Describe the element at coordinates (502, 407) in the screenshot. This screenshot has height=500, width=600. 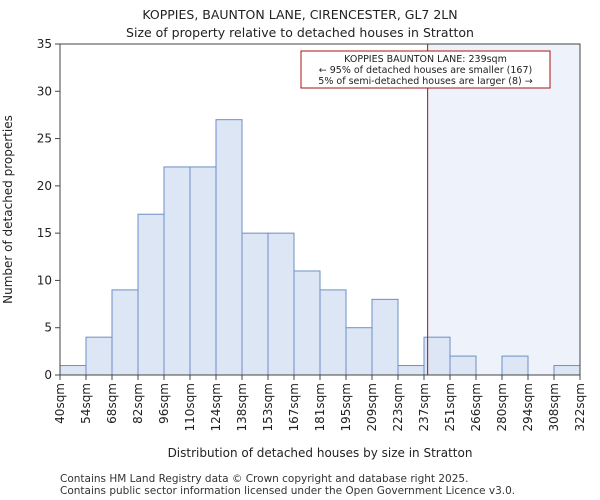
I see `x-tick-label: 280sqm` at that location.